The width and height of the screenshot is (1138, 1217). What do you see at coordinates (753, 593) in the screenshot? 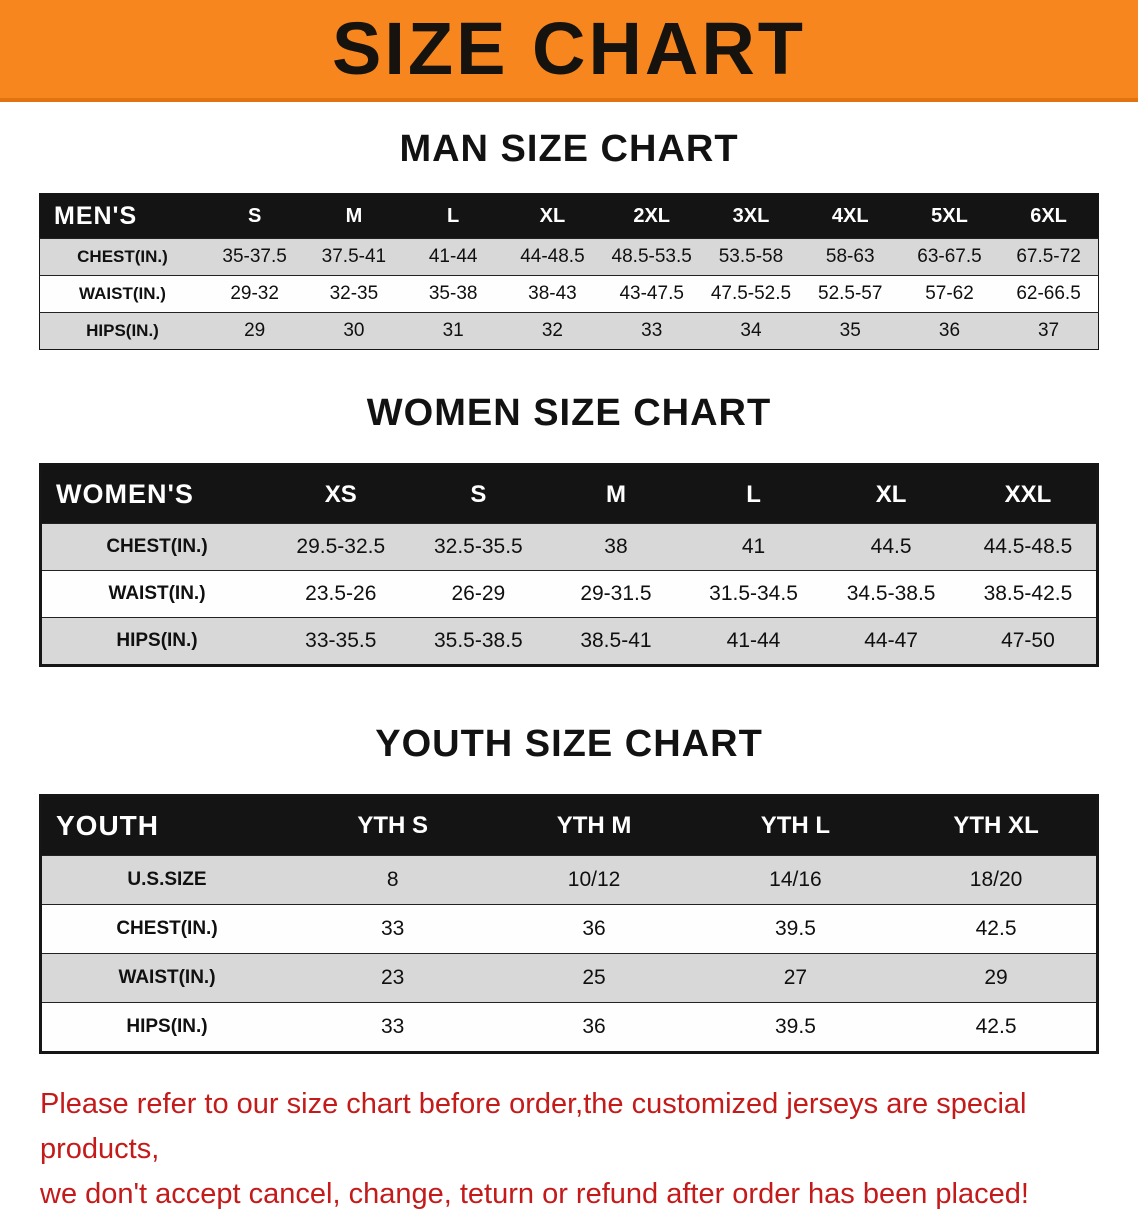
I see `size-value-cell: 31.5-34.5` at bounding box center [753, 593].